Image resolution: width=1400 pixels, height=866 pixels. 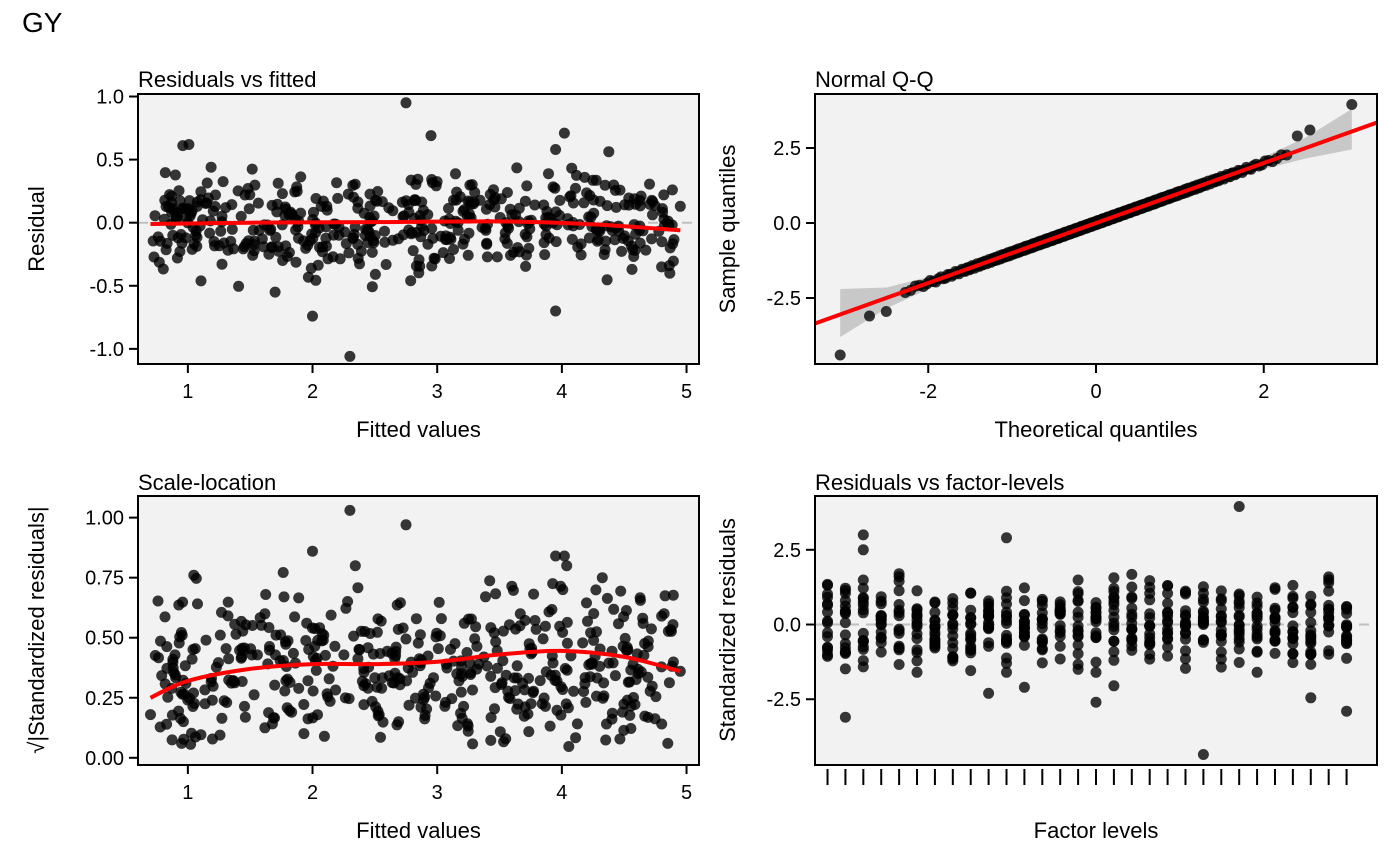 I want to click on qq-point, so click(x=886, y=311).